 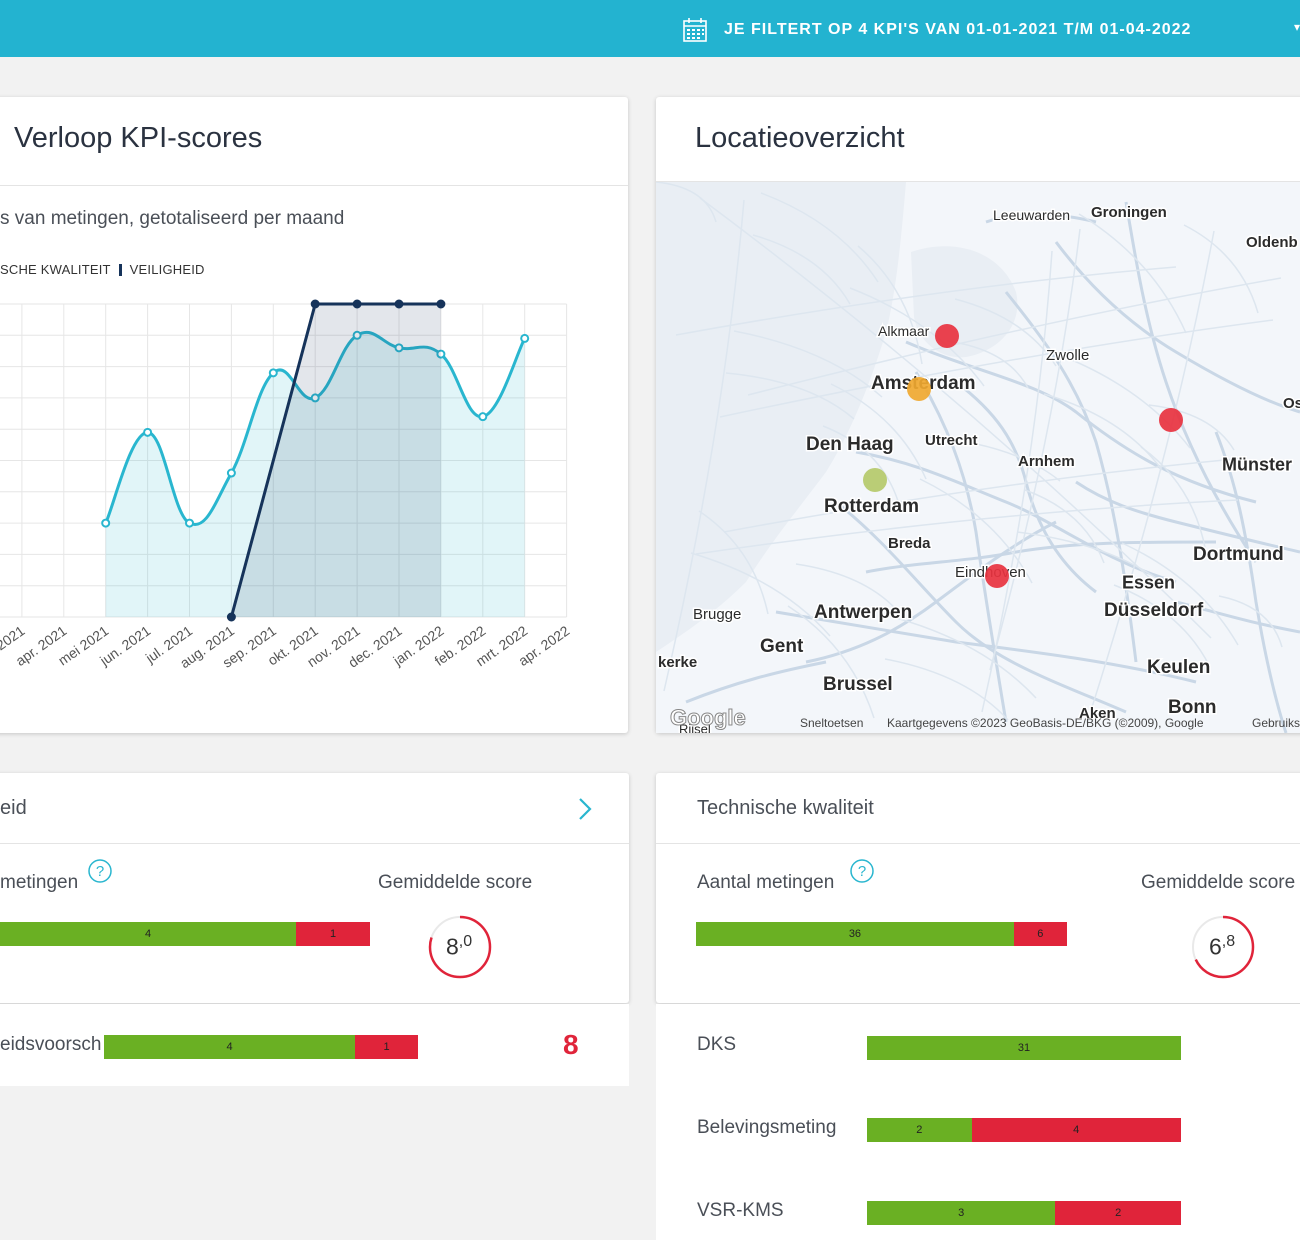 I want to click on legend-item-technische-kwaliteit: SCHE KWALITEIT, so click(x=55, y=269).